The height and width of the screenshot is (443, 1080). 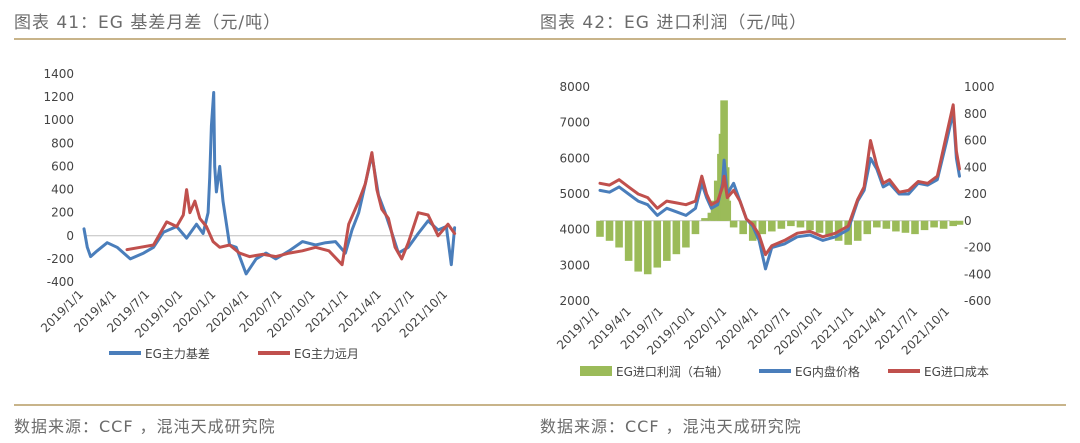 I want to click on y-tick-label: 400, so click(x=62, y=190).